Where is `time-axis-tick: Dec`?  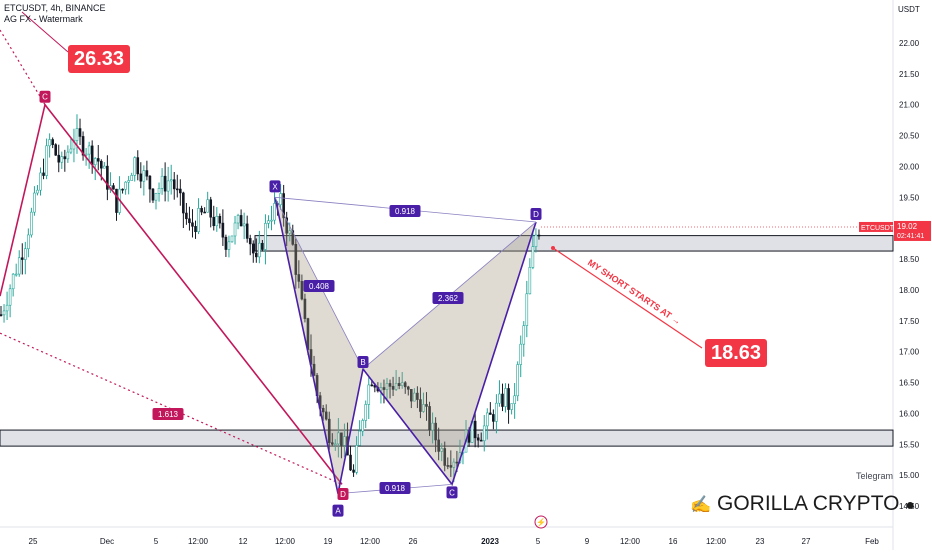 time-axis-tick: Dec is located at coordinates (107, 541).